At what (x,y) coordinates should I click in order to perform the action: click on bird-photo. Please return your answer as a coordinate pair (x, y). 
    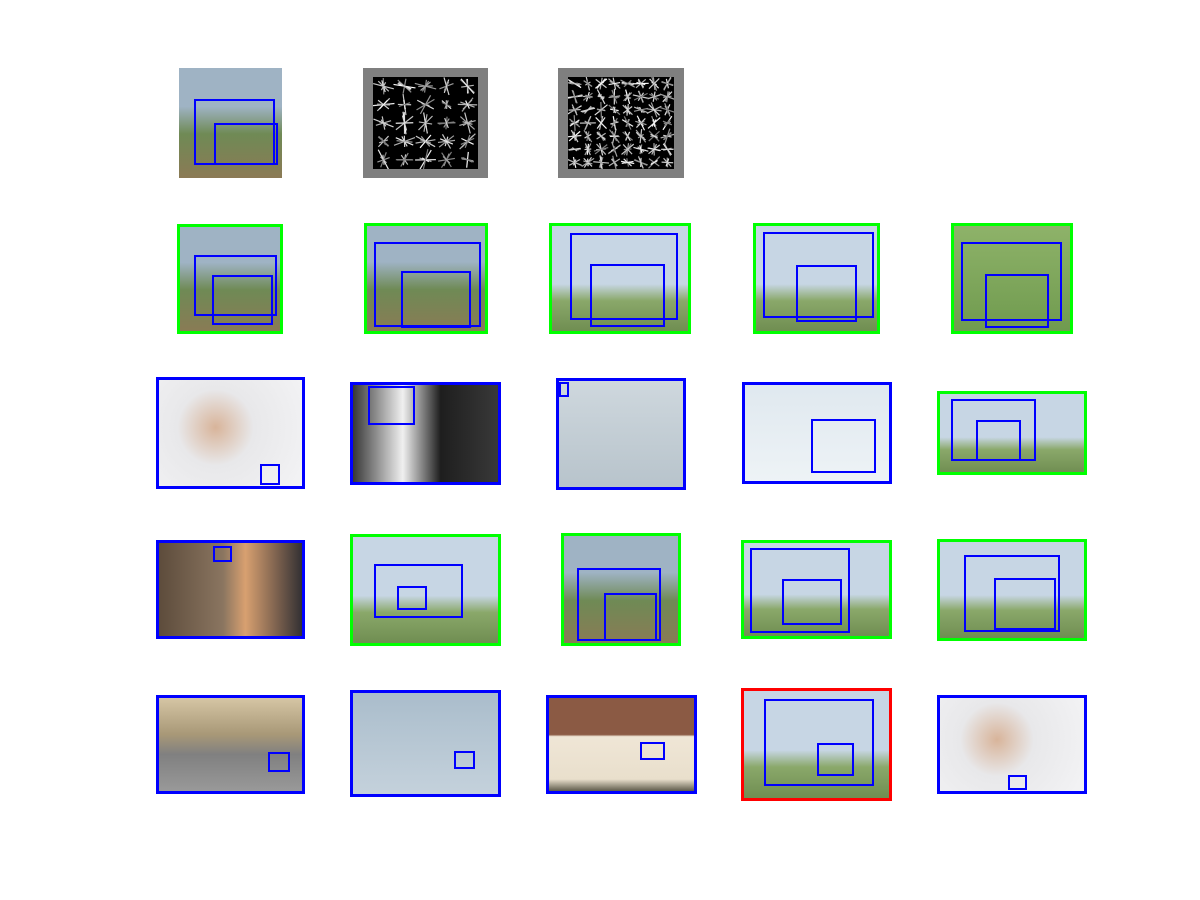
    Looking at the image, I should click on (621, 434).